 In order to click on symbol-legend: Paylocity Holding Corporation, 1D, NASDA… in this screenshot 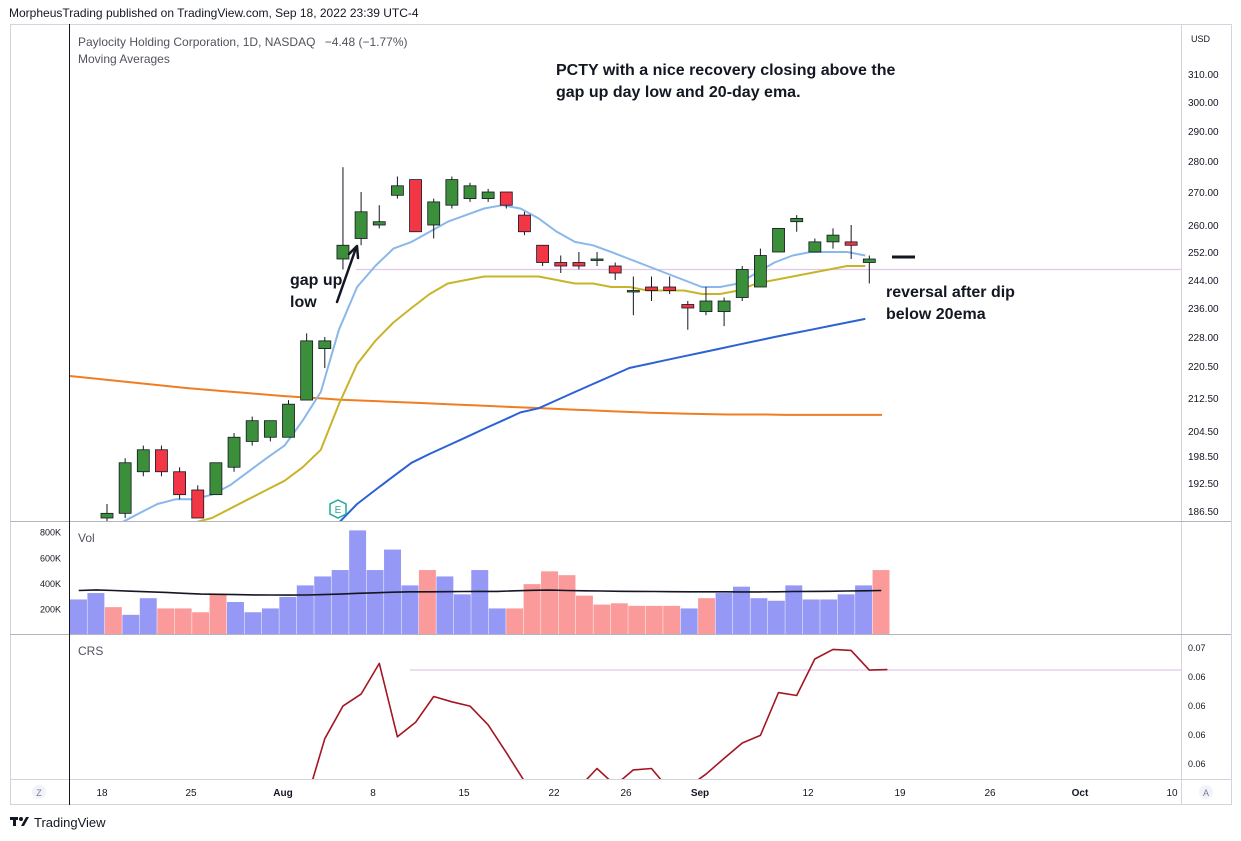, I will do `click(243, 42)`.